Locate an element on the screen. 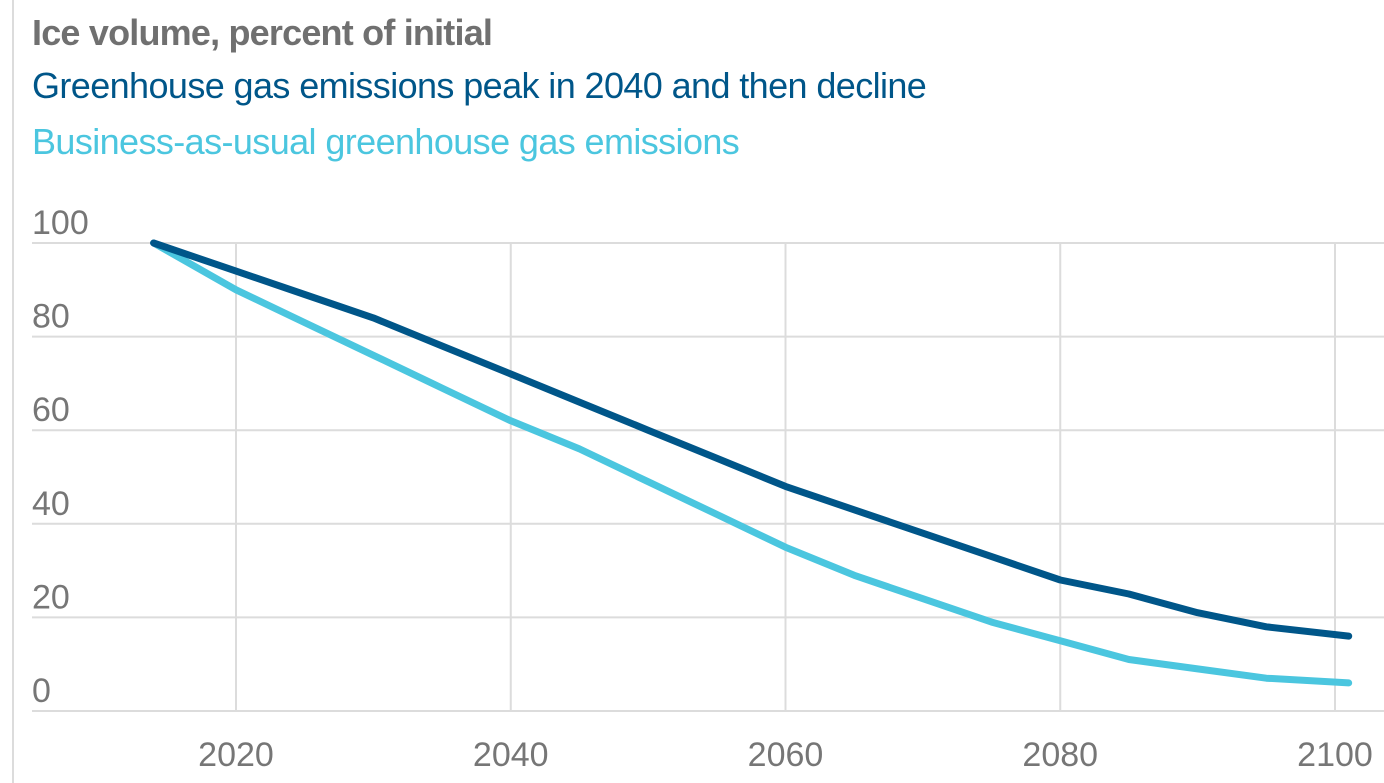 This screenshot has height=783, width=1384. y-axis-ticks: 100 80 60 40 20 0 is located at coordinates (60, 457).